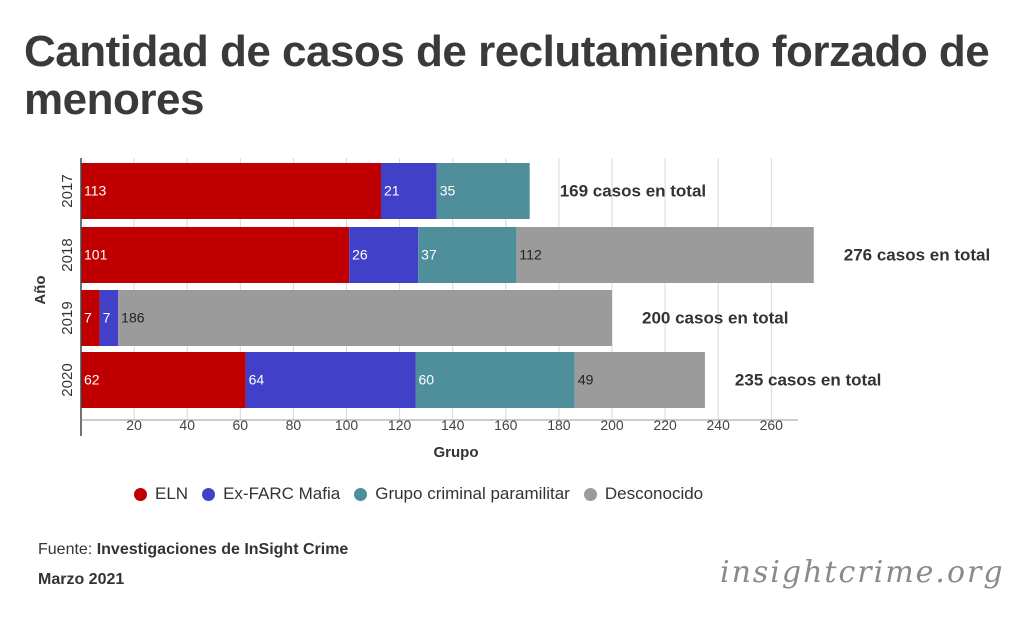  Describe the element at coordinates (719, 425) in the screenshot. I see `x-tick-label: 240` at that location.